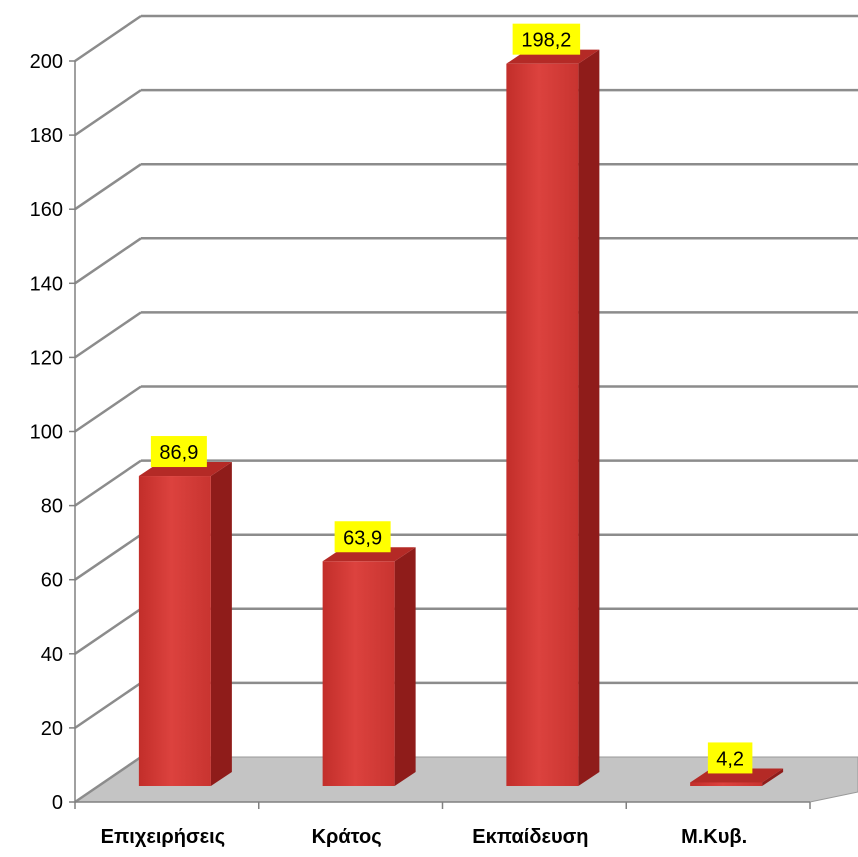 Image resolution: width=858 pixels, height=857 pixels. Describe the element at coordinates (52, 507) in the screenshot. I see `y-tick-label: 80` at that location.